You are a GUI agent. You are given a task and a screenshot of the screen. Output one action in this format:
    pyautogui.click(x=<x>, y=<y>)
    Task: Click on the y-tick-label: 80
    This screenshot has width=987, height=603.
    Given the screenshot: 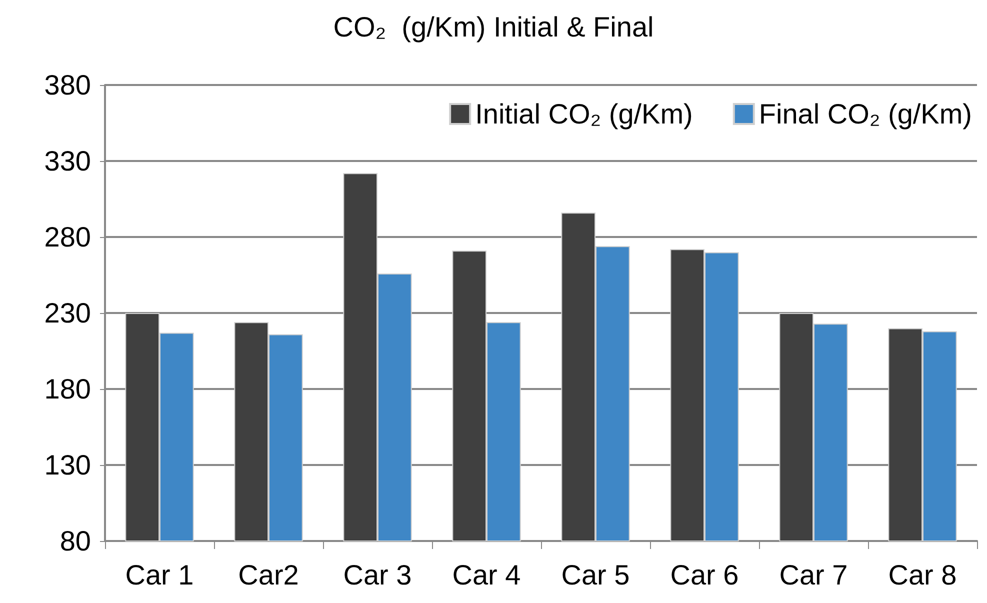 What is the action you would take?
    pyautogui.click(x=75, y=541)
    